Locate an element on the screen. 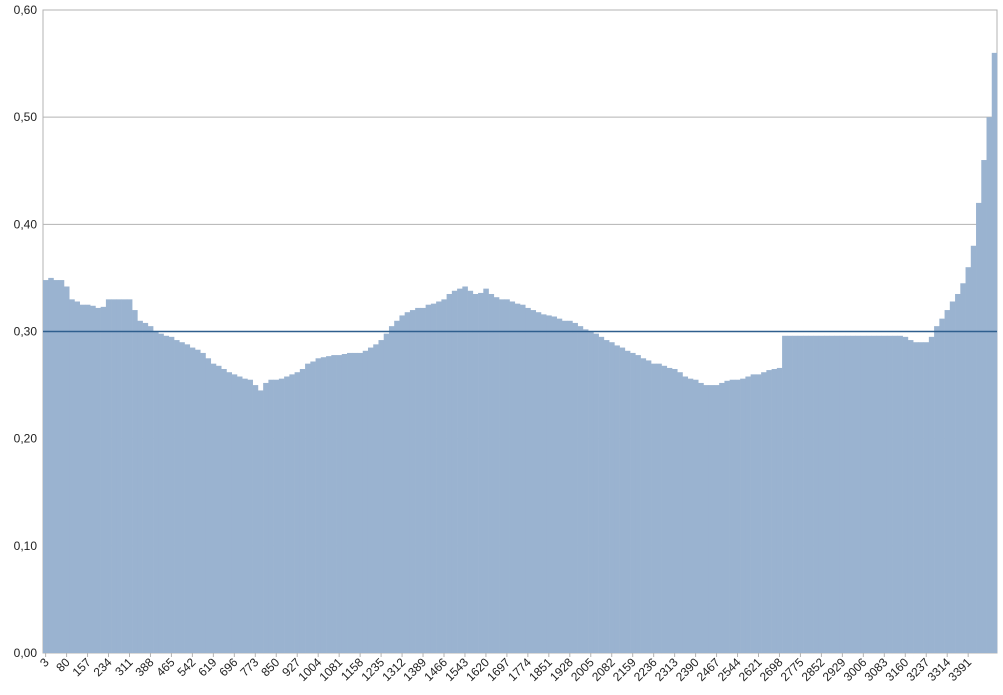  x-tick-label: 542 is located at coordinates (186, 667).